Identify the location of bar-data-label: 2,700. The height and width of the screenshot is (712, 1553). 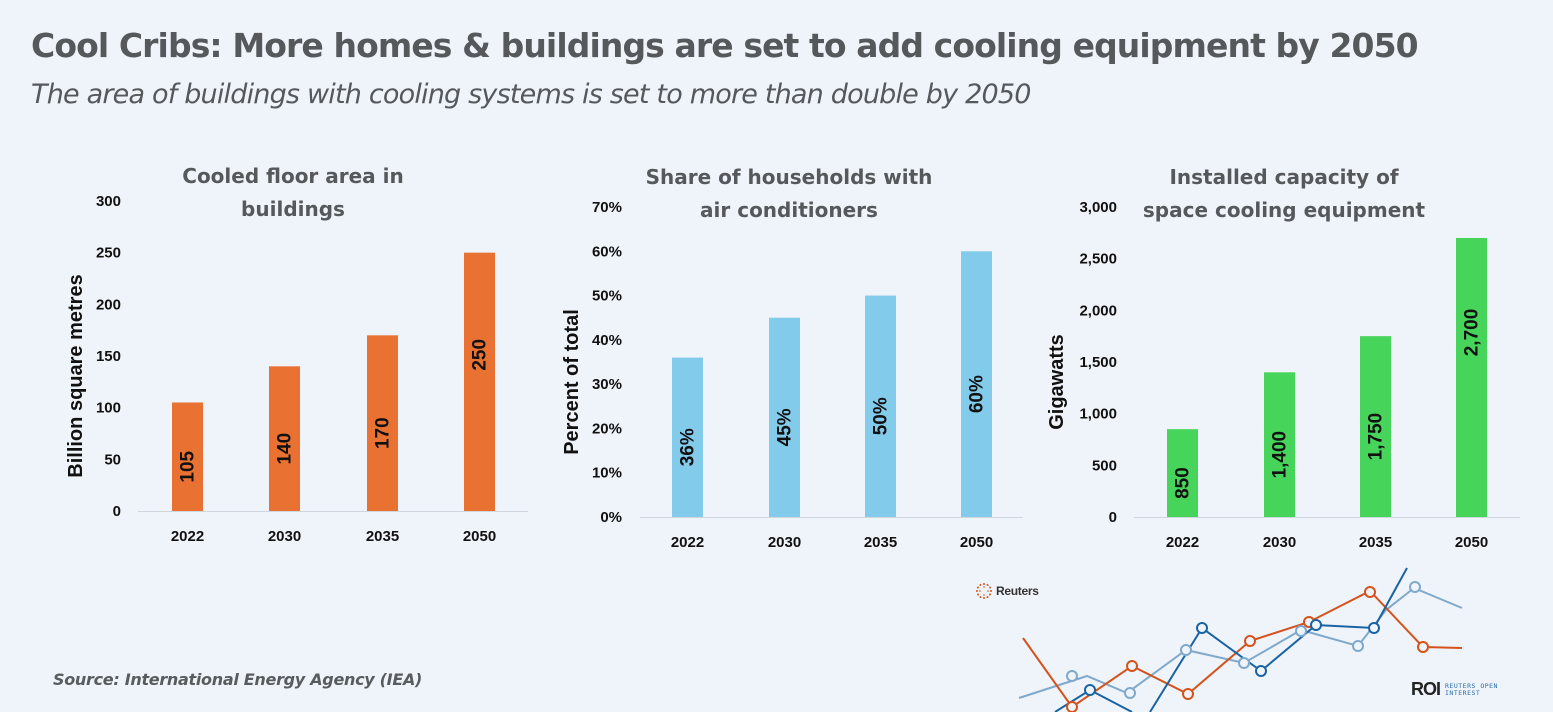
(1472, 333).